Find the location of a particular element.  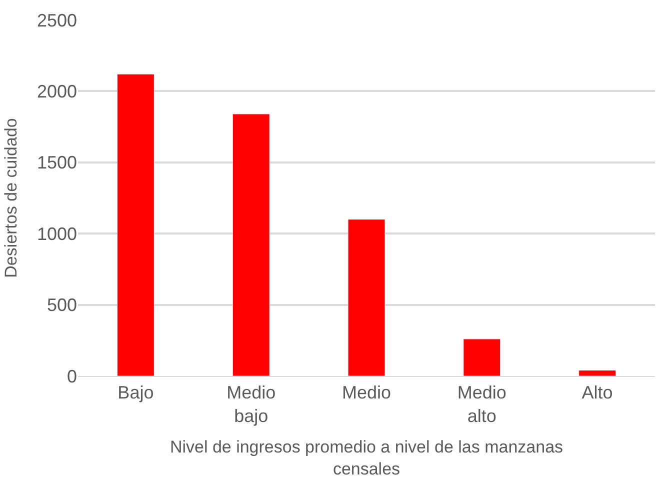

y-tick-label: 1500 is located at coordinates (56, 162).